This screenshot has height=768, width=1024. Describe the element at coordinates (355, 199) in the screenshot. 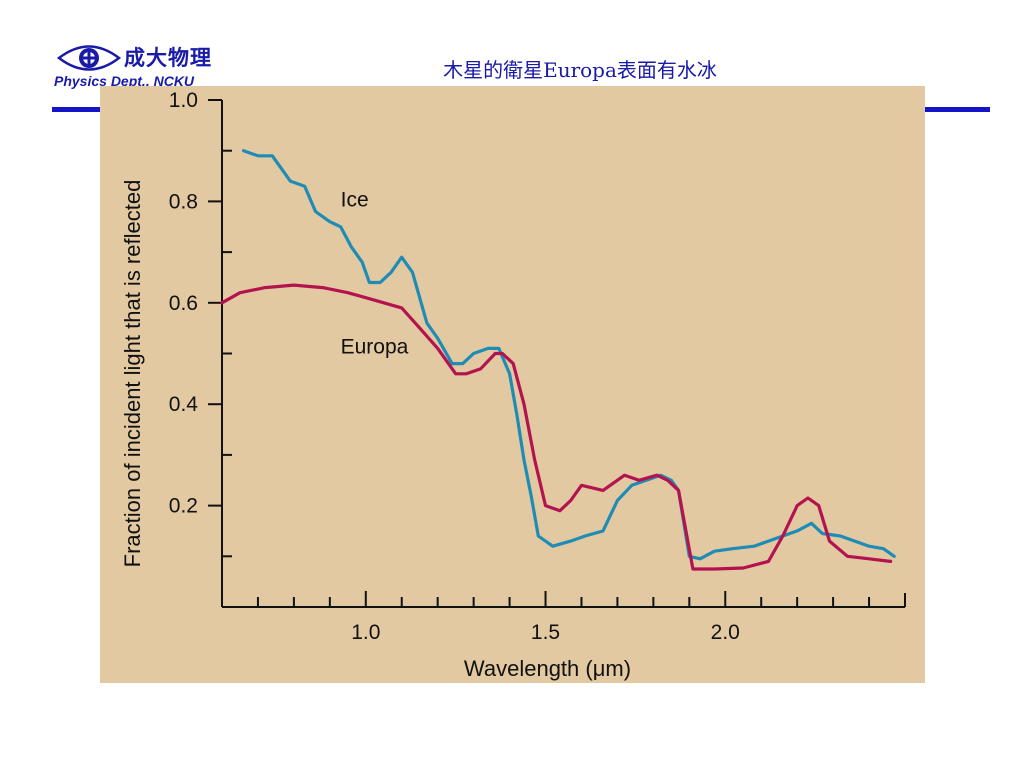

I see `series-label-ice: Ice` at that location.